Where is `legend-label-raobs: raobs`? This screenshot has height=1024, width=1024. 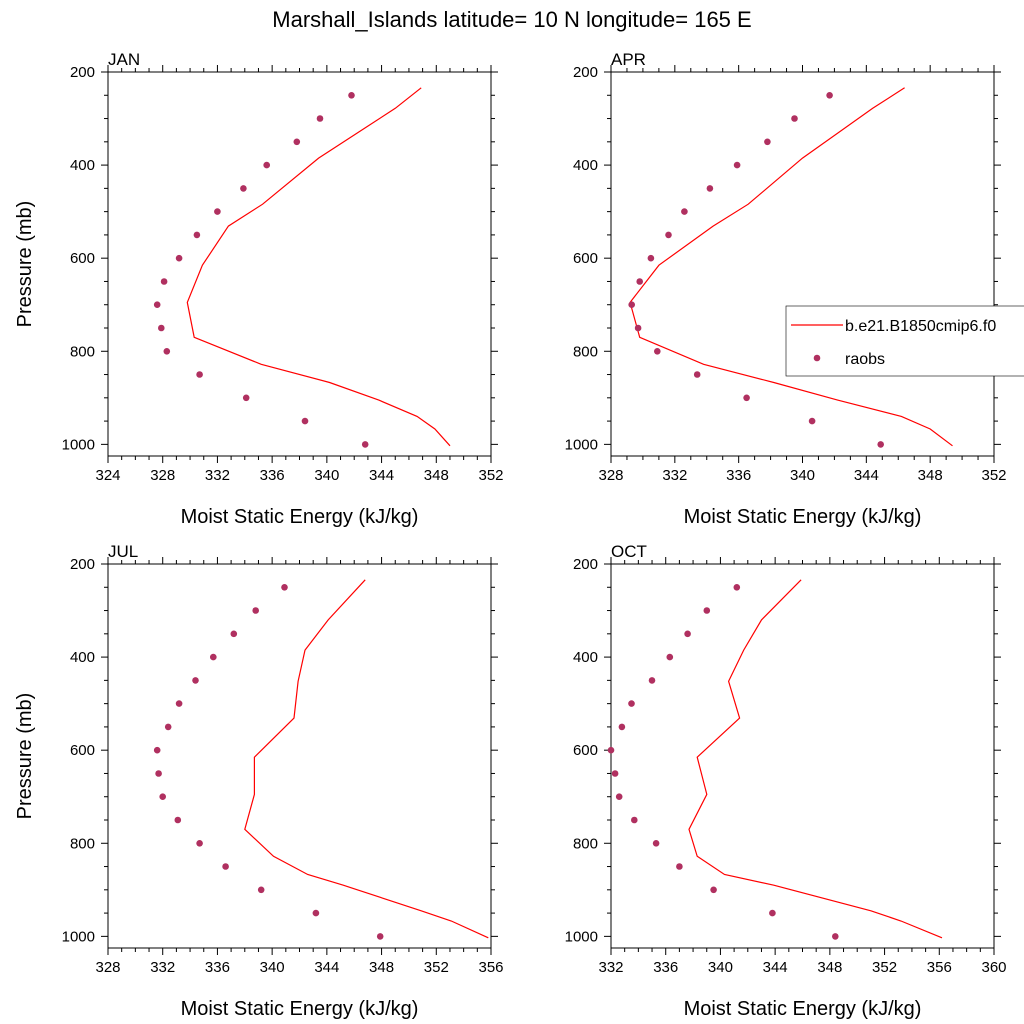
legend-label-raobs: raobs is located at coordinates (865, 359).